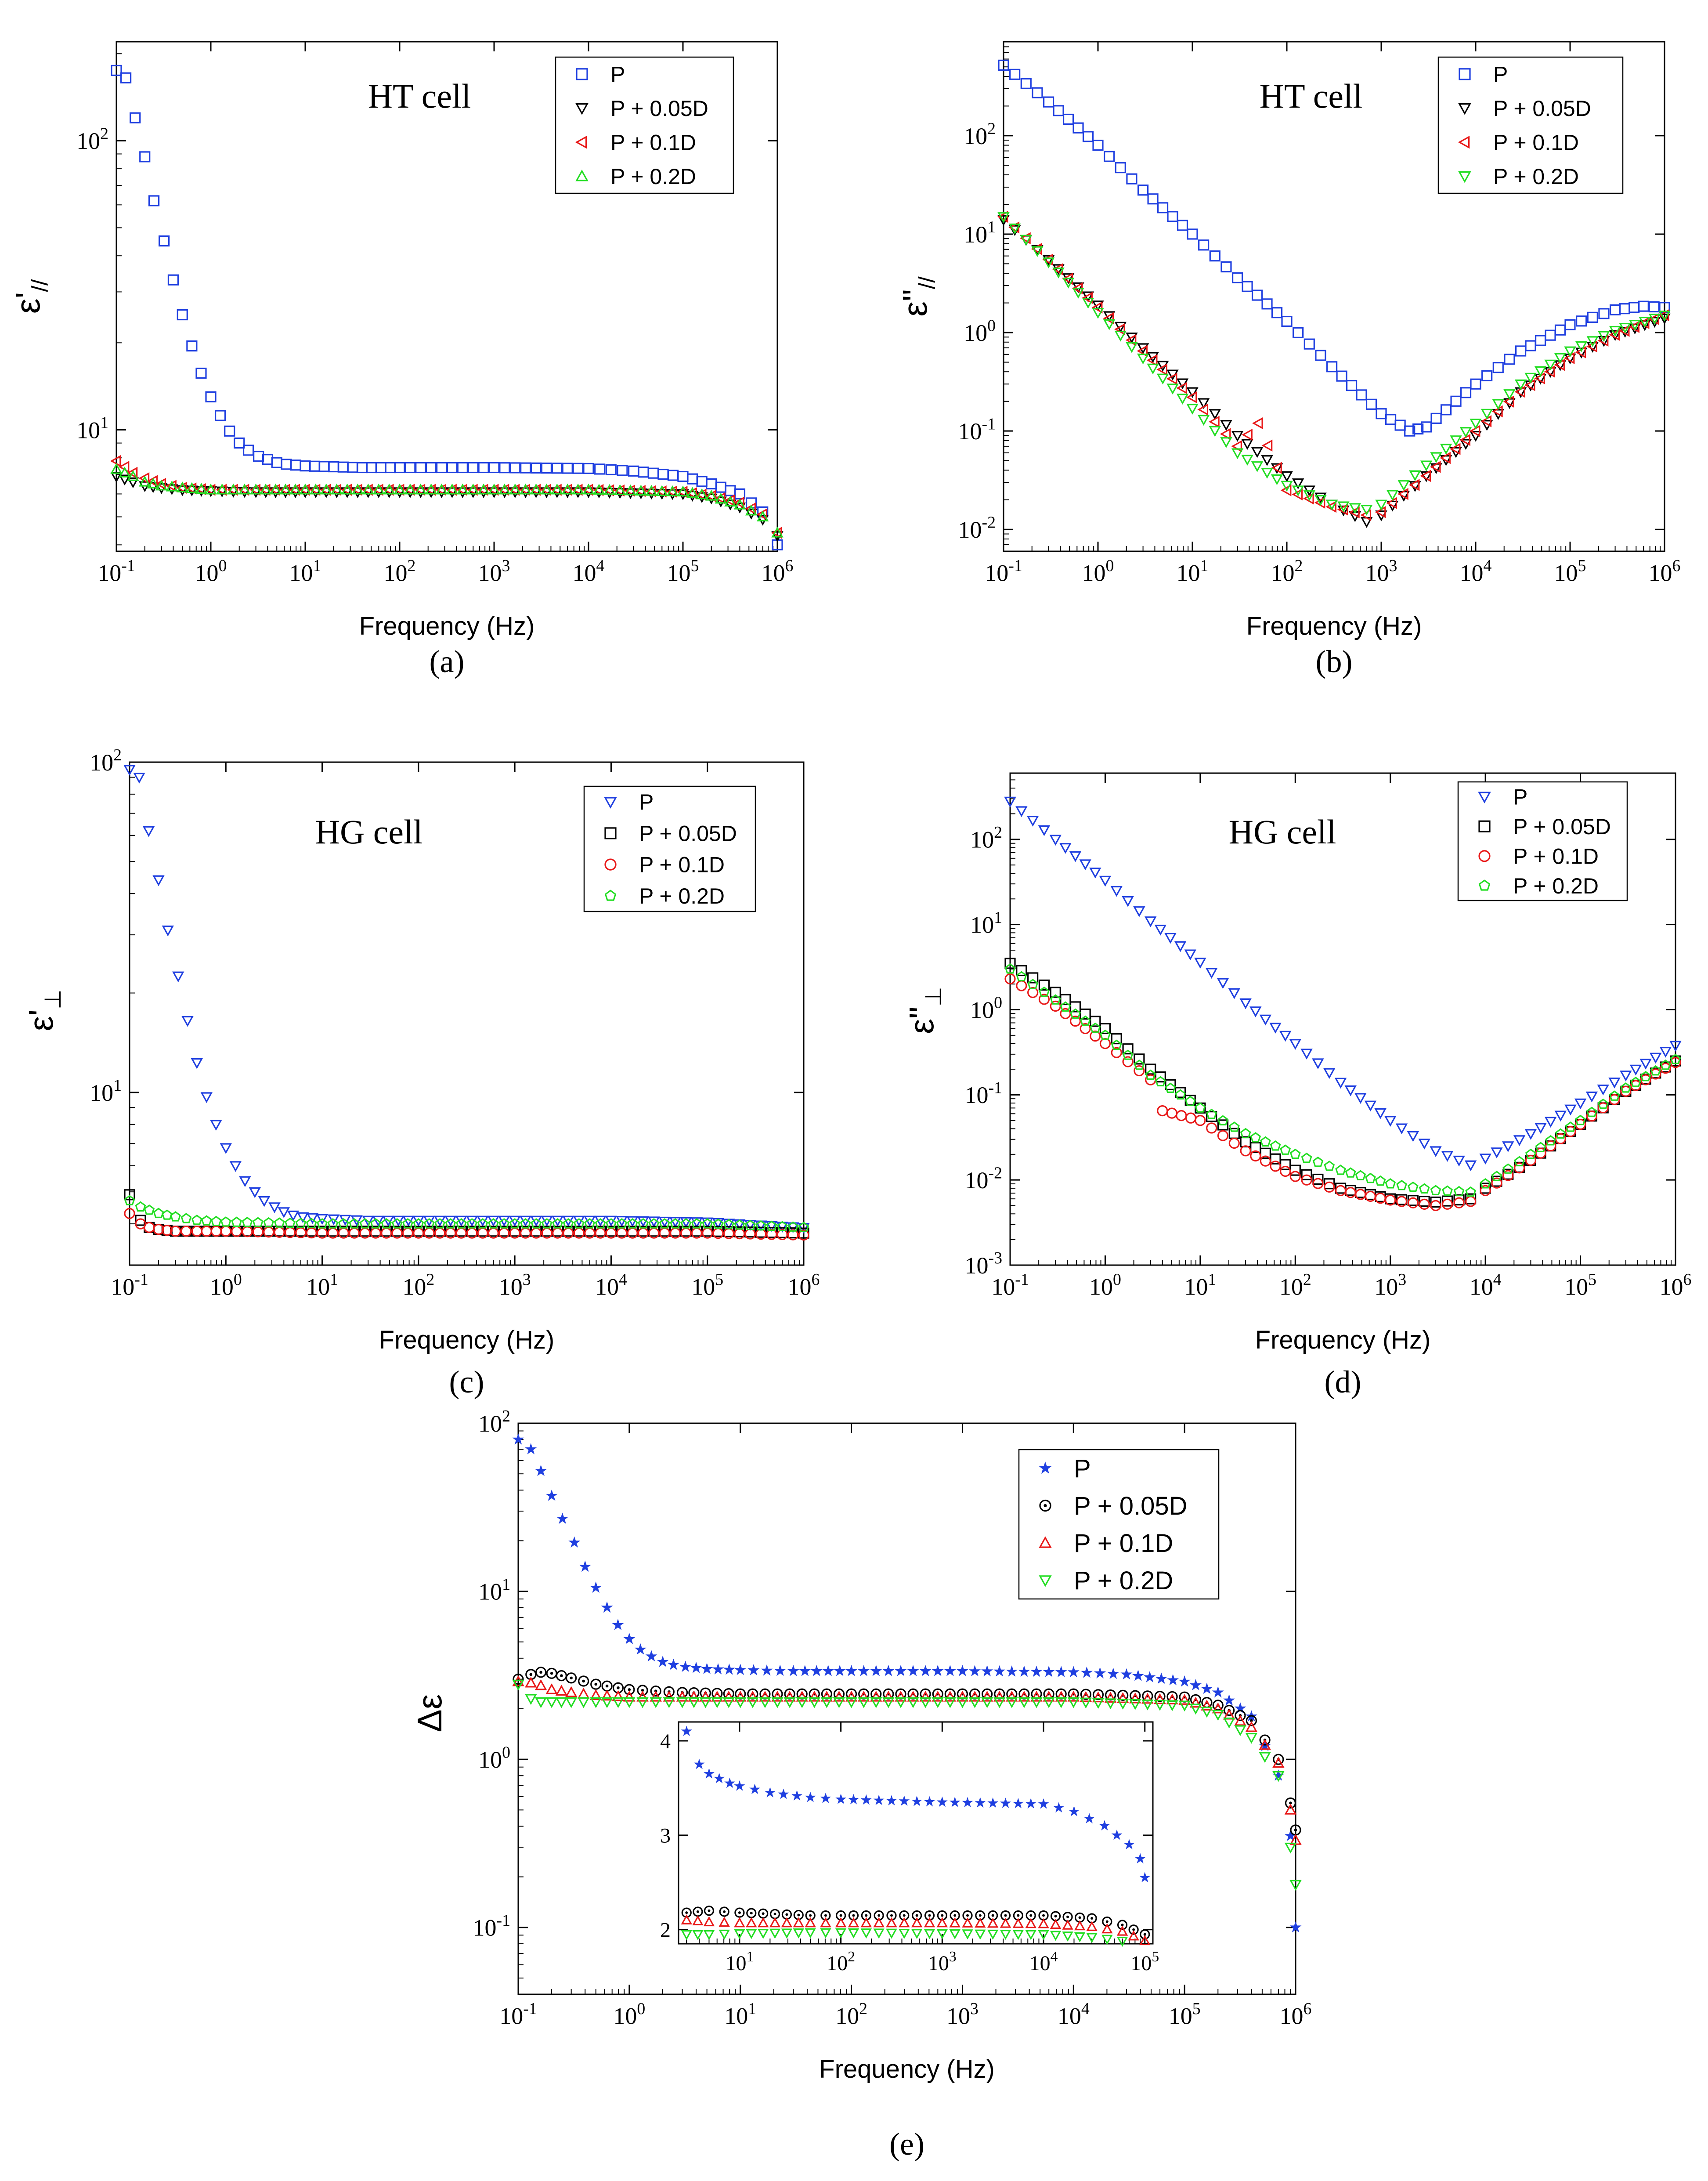  What do you see at coordinates (1003, 571) in the screenshot?
I see `panel-b-x-tick-label: 10-1` at bounding box center [1003, 571].